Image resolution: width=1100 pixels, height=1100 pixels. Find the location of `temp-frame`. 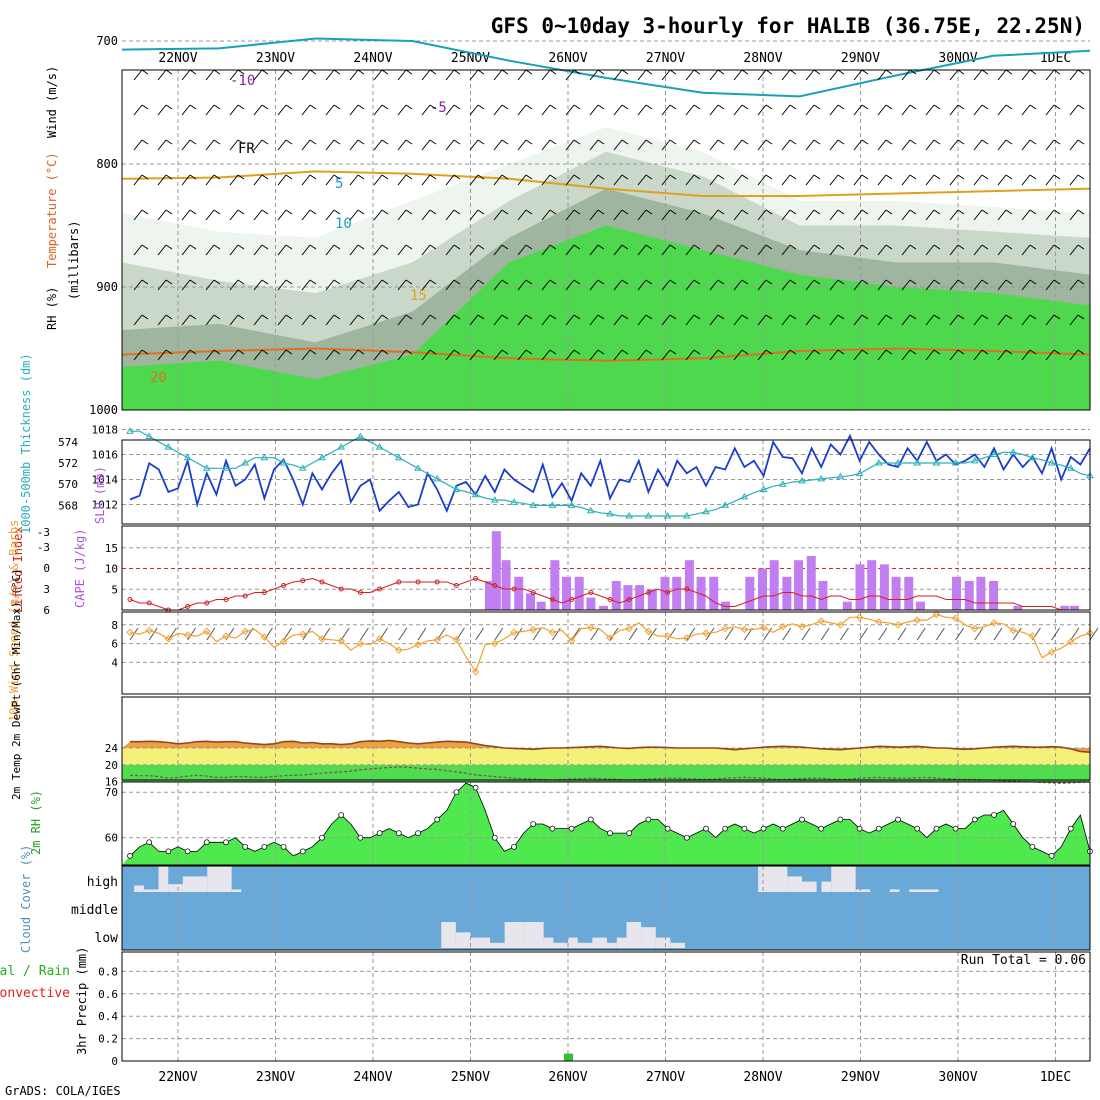

temp-frame is located at coordinates (606, 738).